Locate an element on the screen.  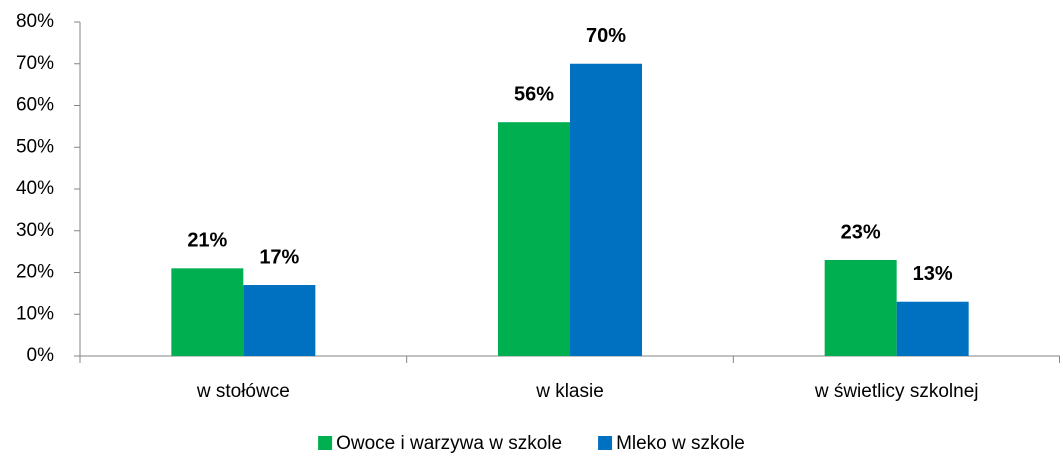
y-tick-label: 20% is located at coordinates (35, 272).